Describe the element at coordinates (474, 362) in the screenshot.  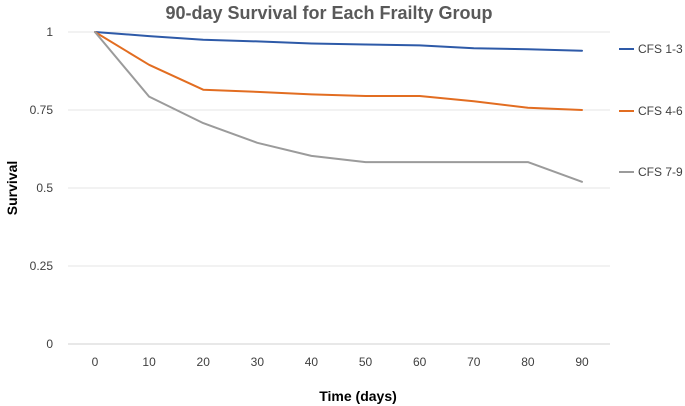
I see `x-tick-label: 70` at that location.